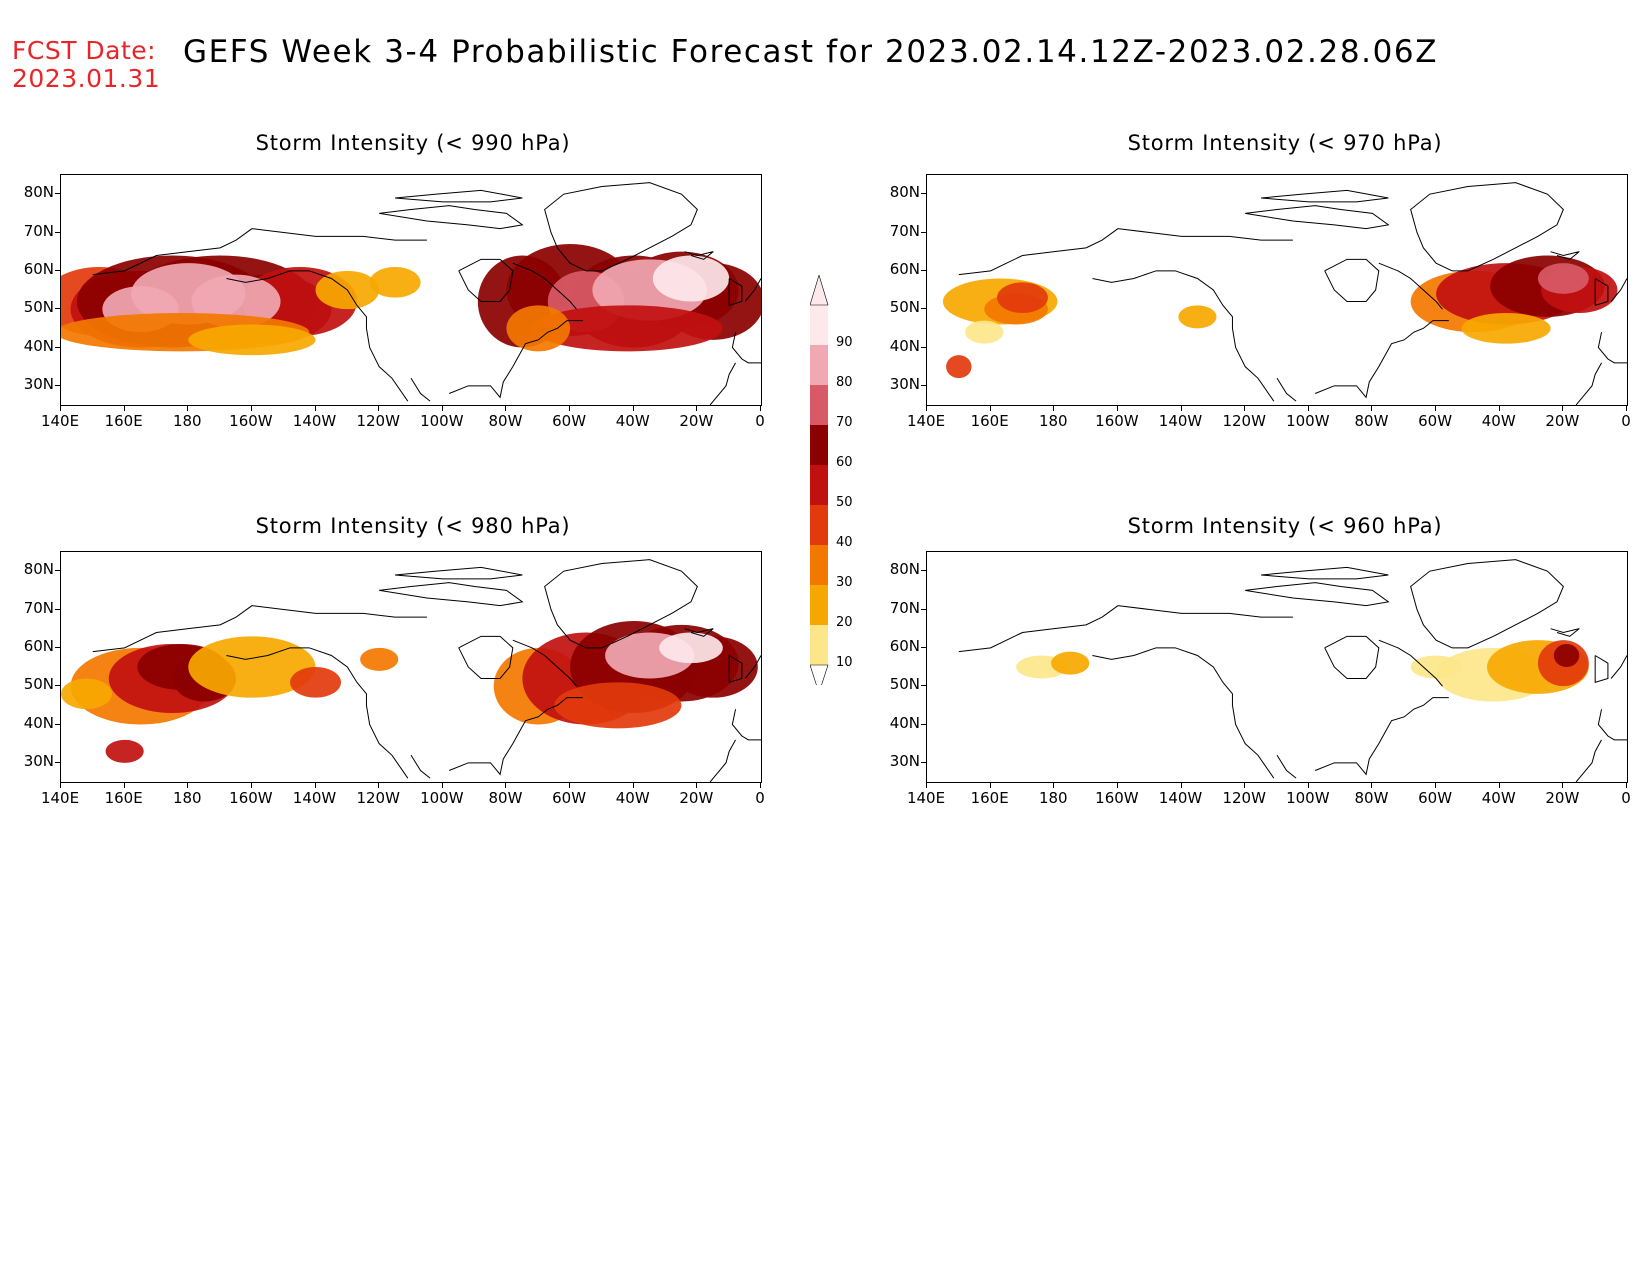  What do you see at coordinates (904, 684) in the screenshot?
I see `lat-tick-label: 50N` at bounding box center [904, 684].